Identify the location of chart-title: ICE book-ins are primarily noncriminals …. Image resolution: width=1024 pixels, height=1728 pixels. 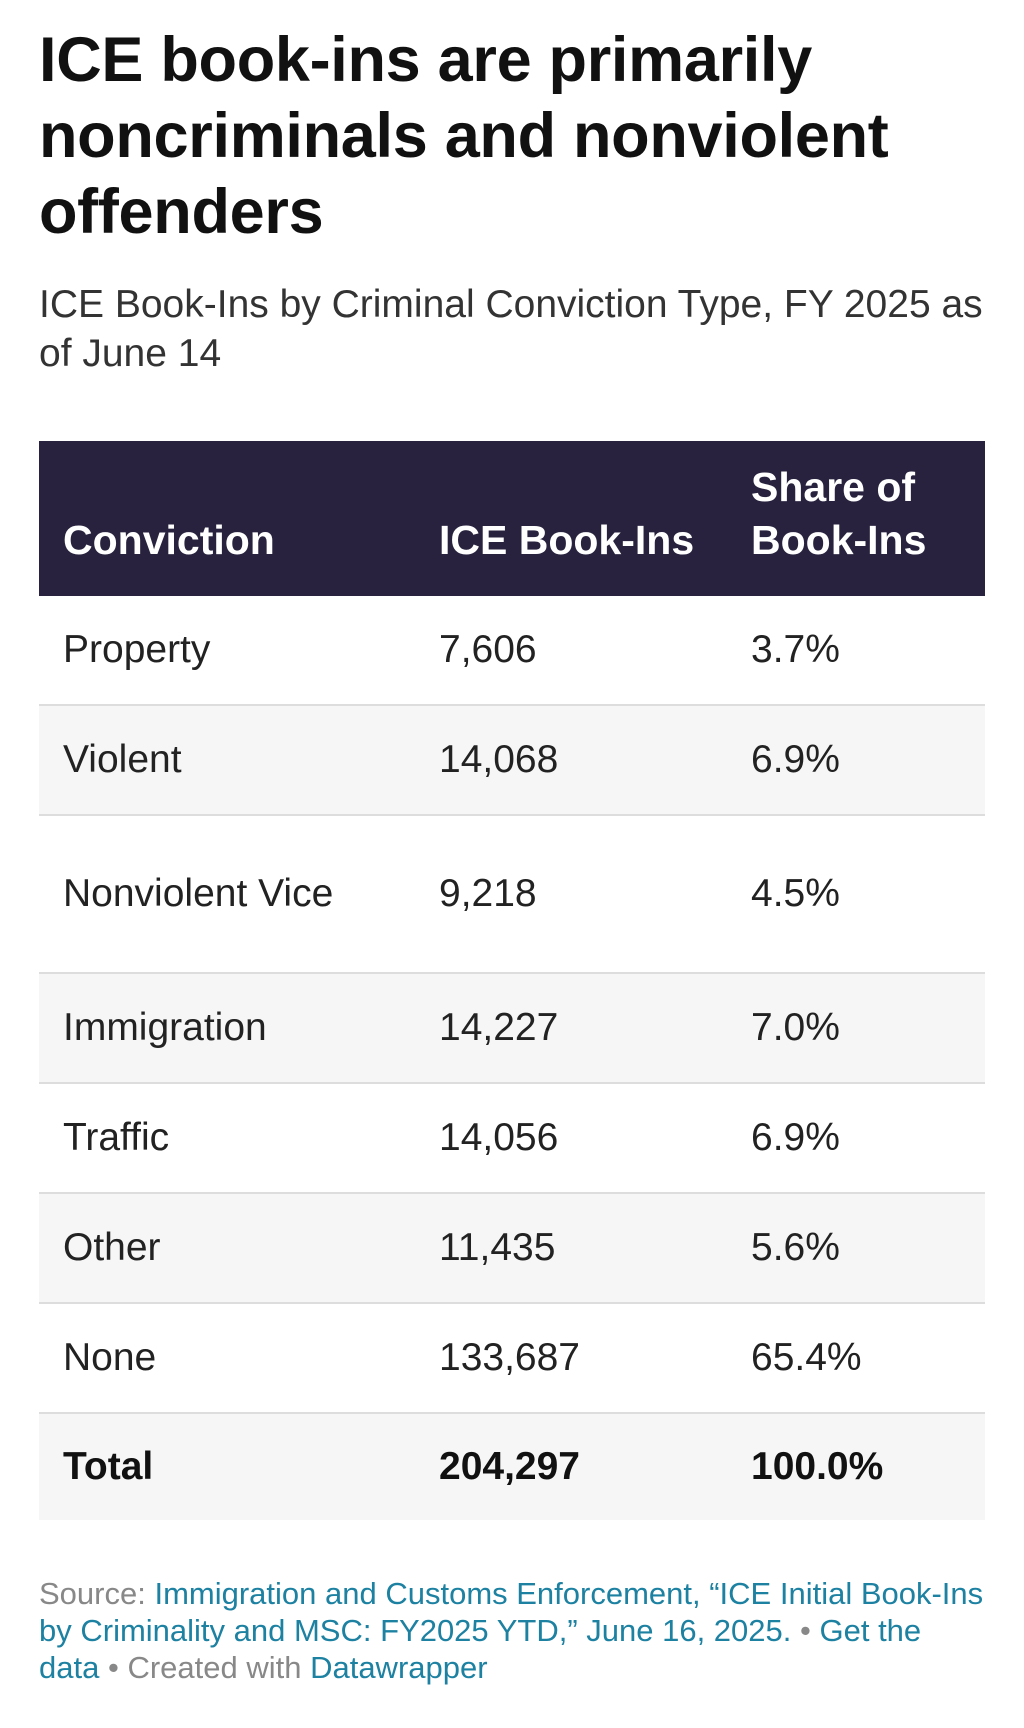
(464, 136).